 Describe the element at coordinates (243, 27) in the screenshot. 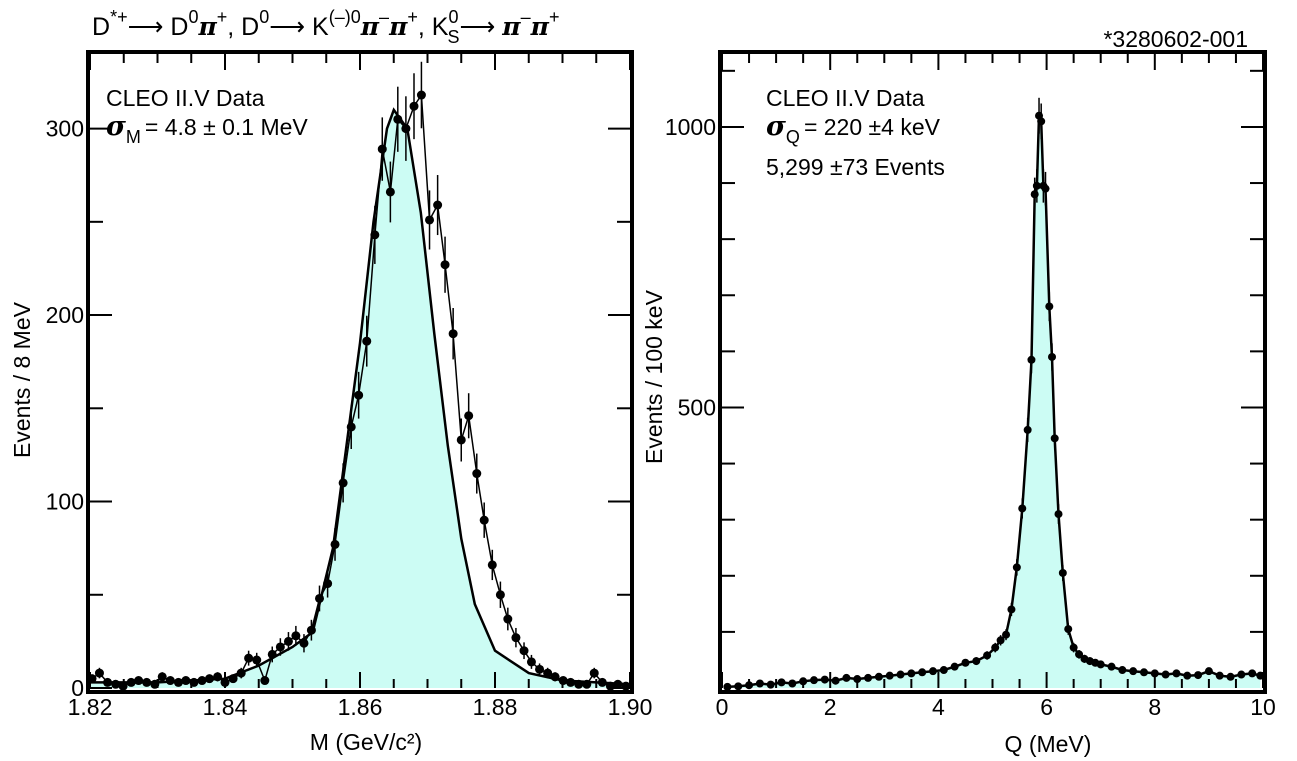

I see `title-part: , D` at that location.